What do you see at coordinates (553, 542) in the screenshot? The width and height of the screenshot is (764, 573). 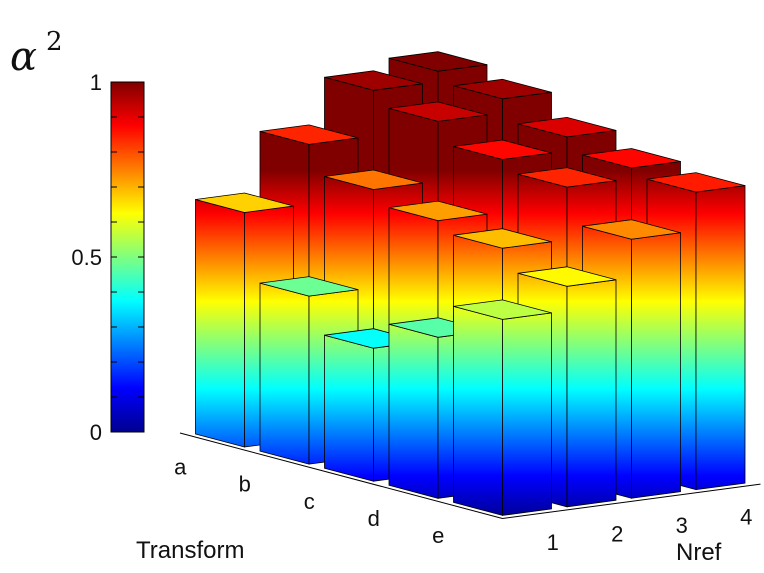 I see `nref-tick-label: 1` at bounding box center [553, 542].